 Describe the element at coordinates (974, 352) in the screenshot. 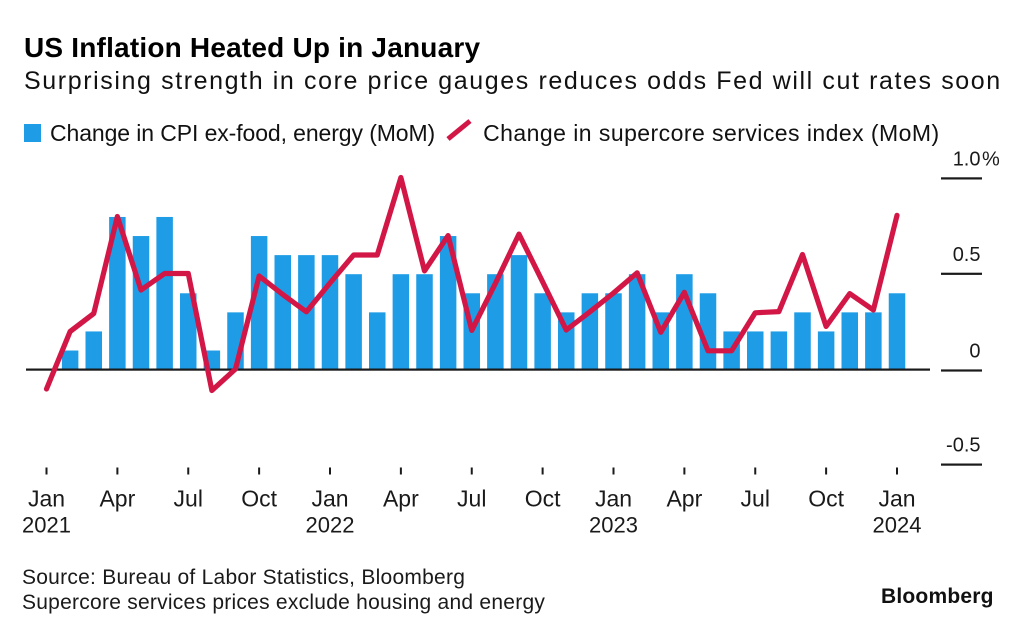

I see `svg-text: 0` at that location.